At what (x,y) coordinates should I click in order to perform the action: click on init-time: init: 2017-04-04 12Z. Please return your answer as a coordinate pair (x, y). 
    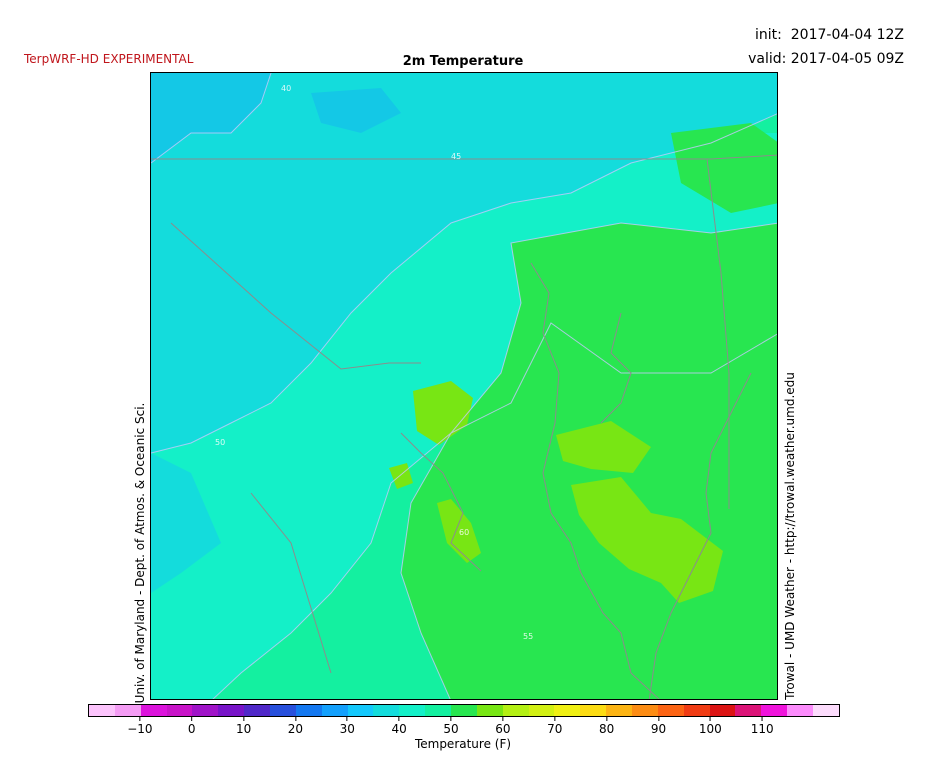
    Looking at the image, I should click on (829, 35).